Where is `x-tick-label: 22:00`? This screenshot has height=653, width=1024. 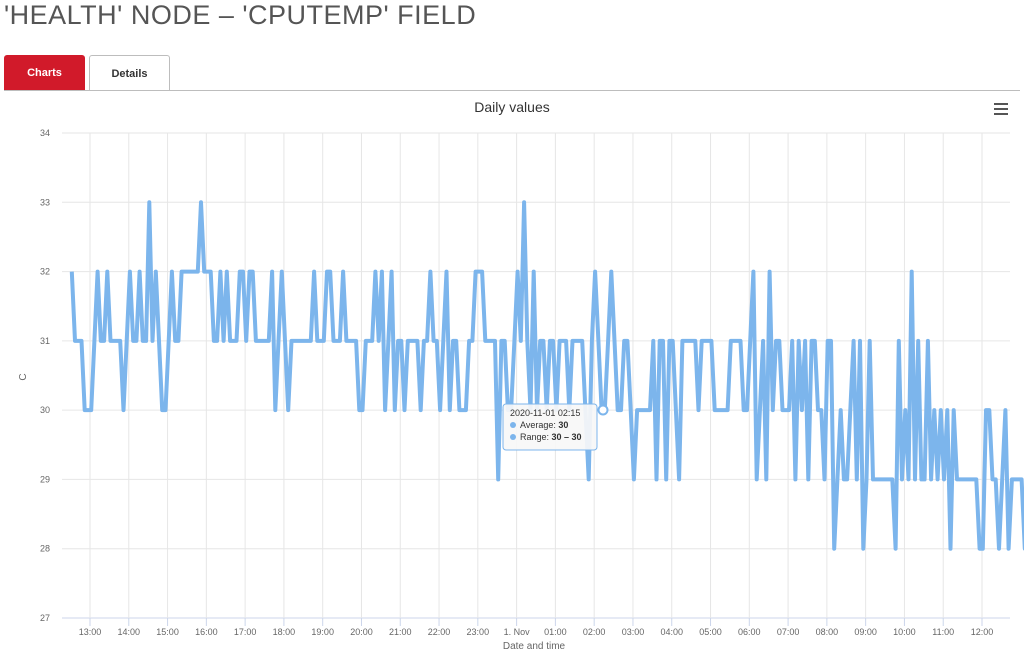 x-tick-label: 22:00 is located at coordinates (439, 632).